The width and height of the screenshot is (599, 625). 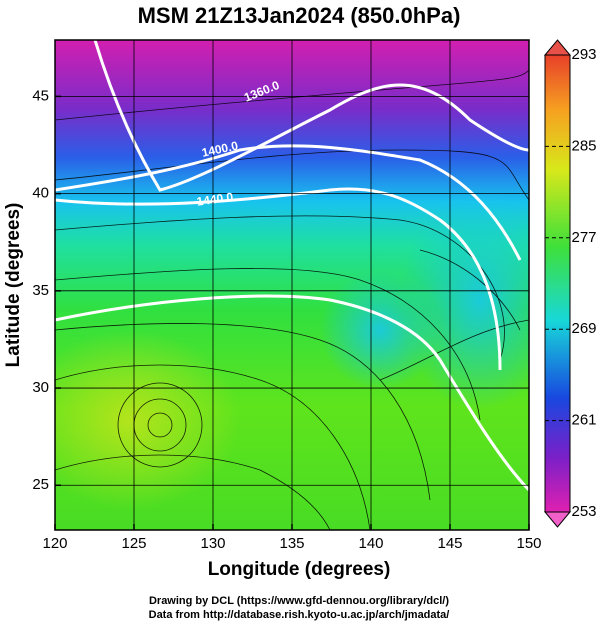 What do you see at coordinates (133, 543) in the screenshot?
I see `x-tick-label: 125` at bounding box center [133, 543].